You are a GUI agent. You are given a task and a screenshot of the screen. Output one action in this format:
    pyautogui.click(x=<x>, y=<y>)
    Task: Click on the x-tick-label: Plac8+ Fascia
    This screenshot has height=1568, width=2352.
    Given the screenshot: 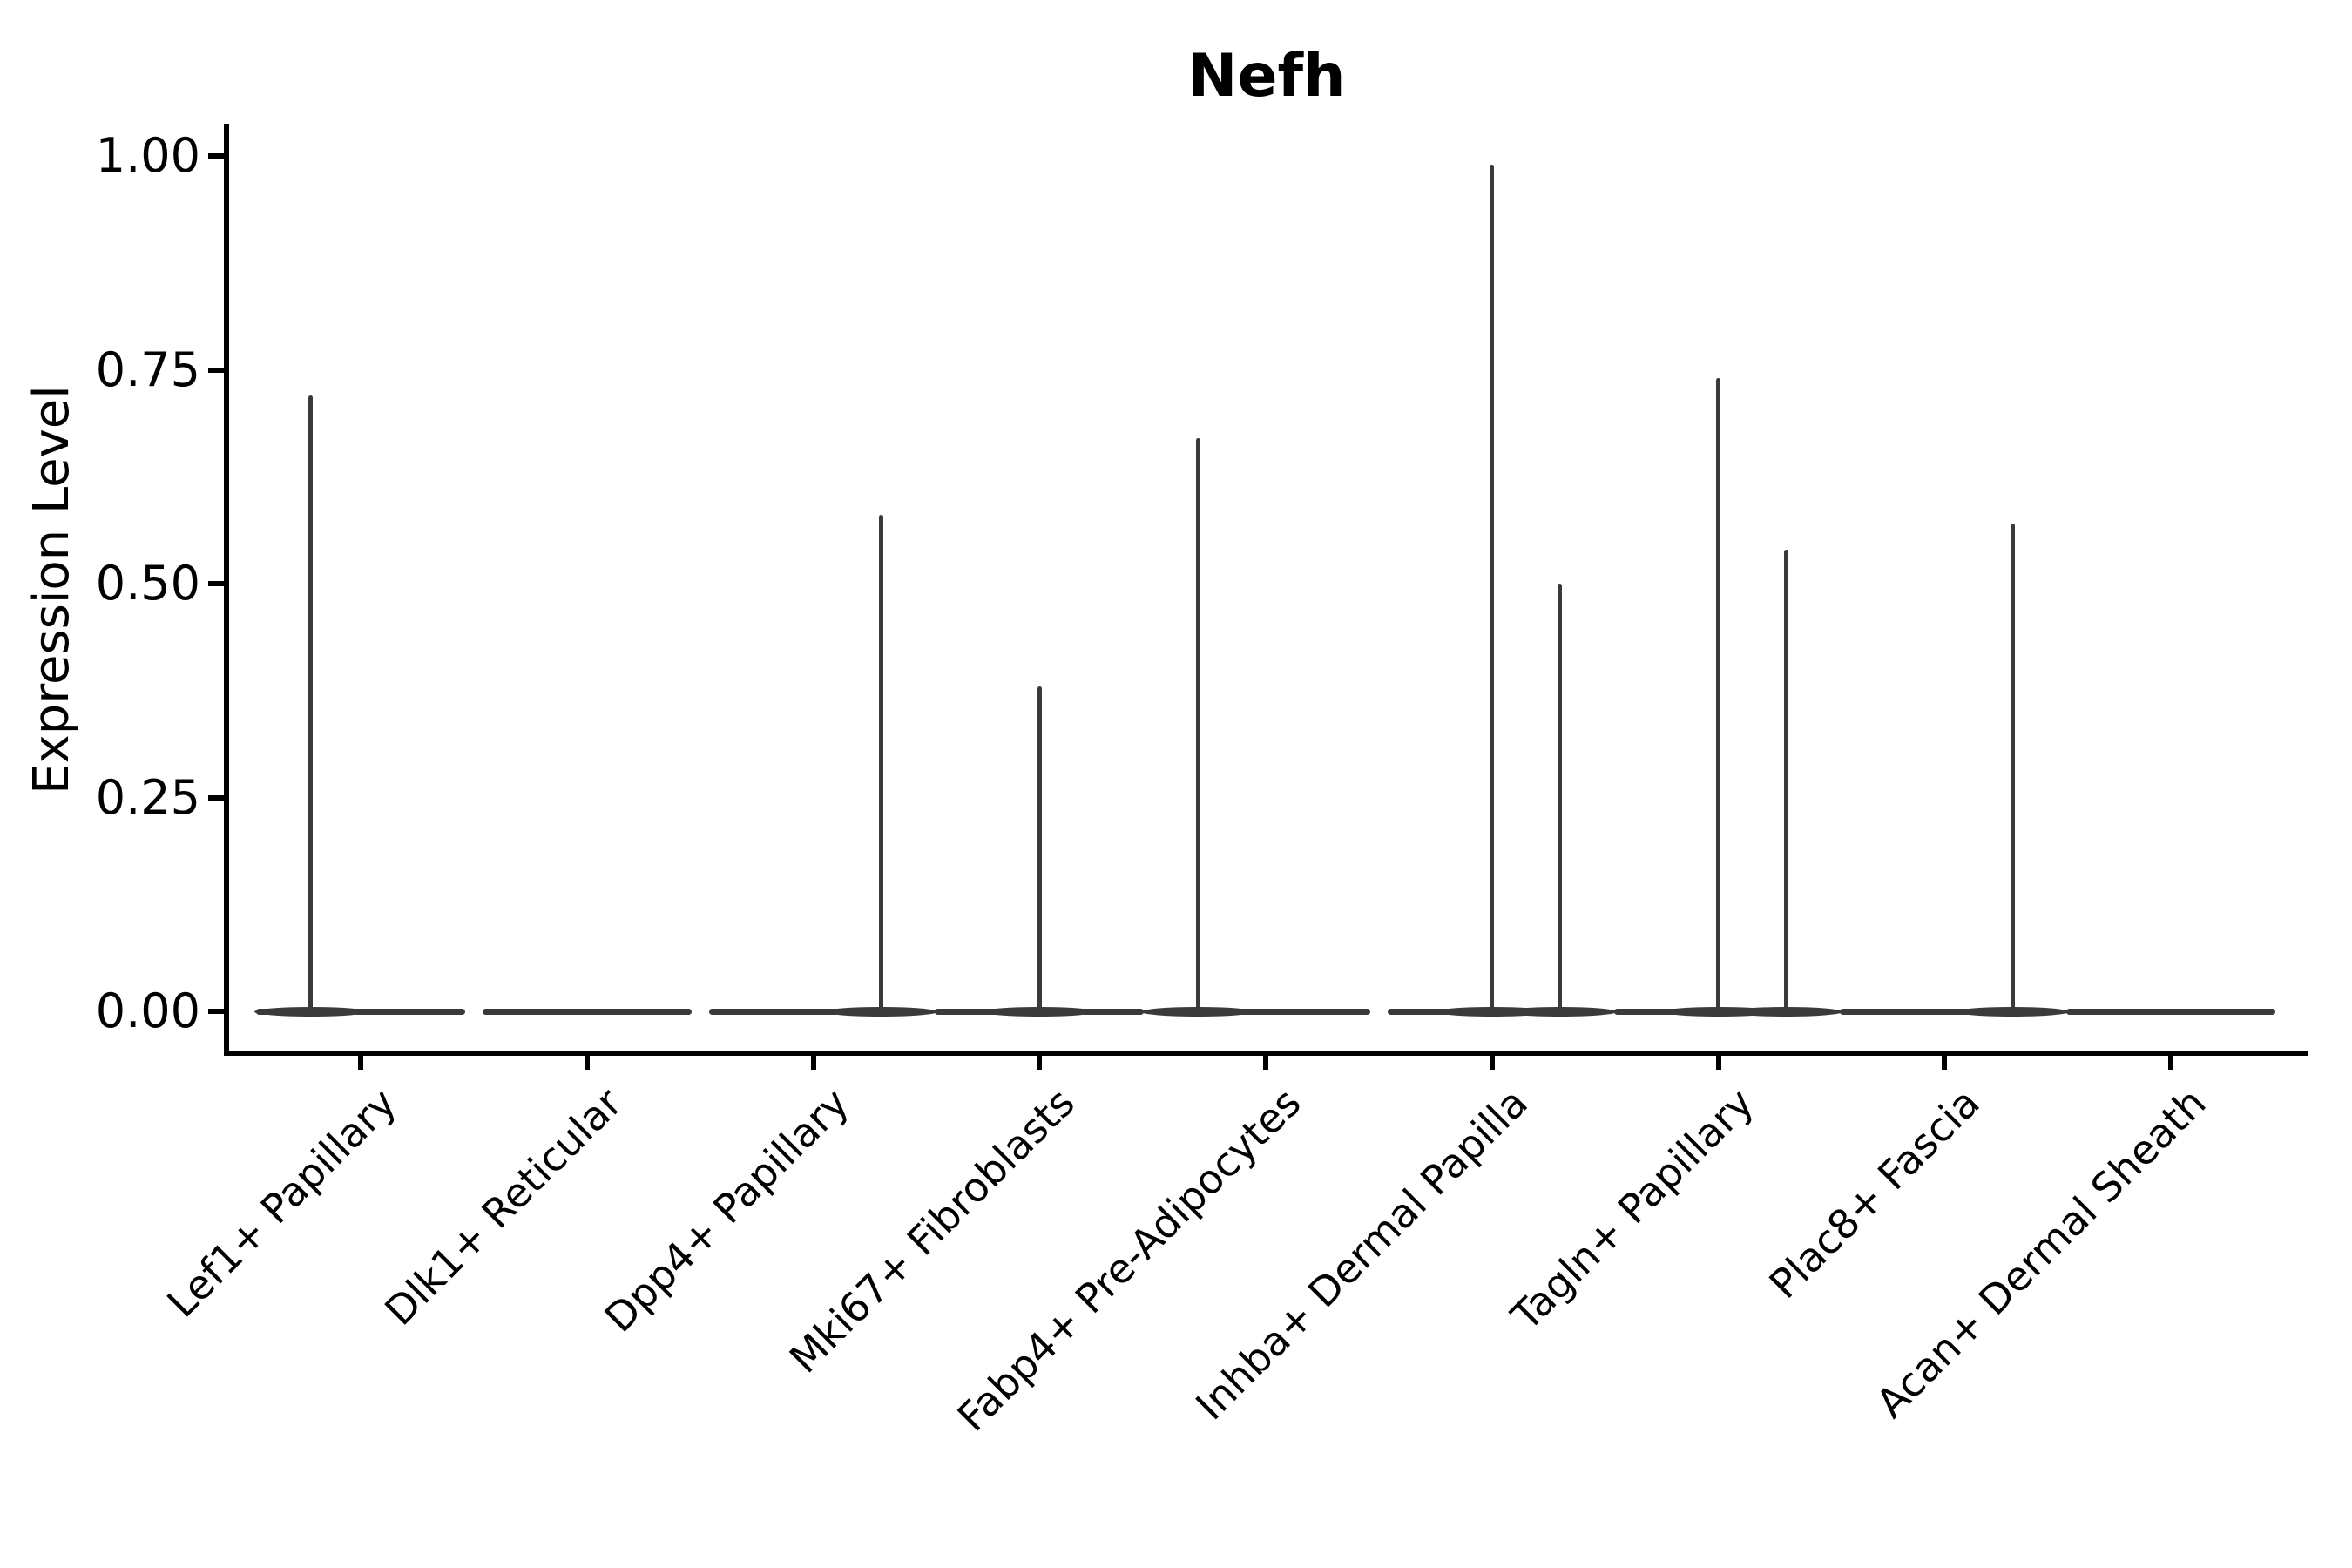 What is the action you would take?
    pyautogui.click(x=1875, y=1193)
    